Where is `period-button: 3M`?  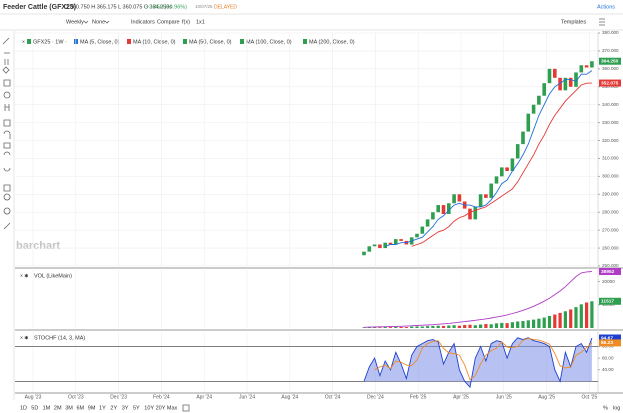 period-button: 3M is located at coordinates (69, 408).